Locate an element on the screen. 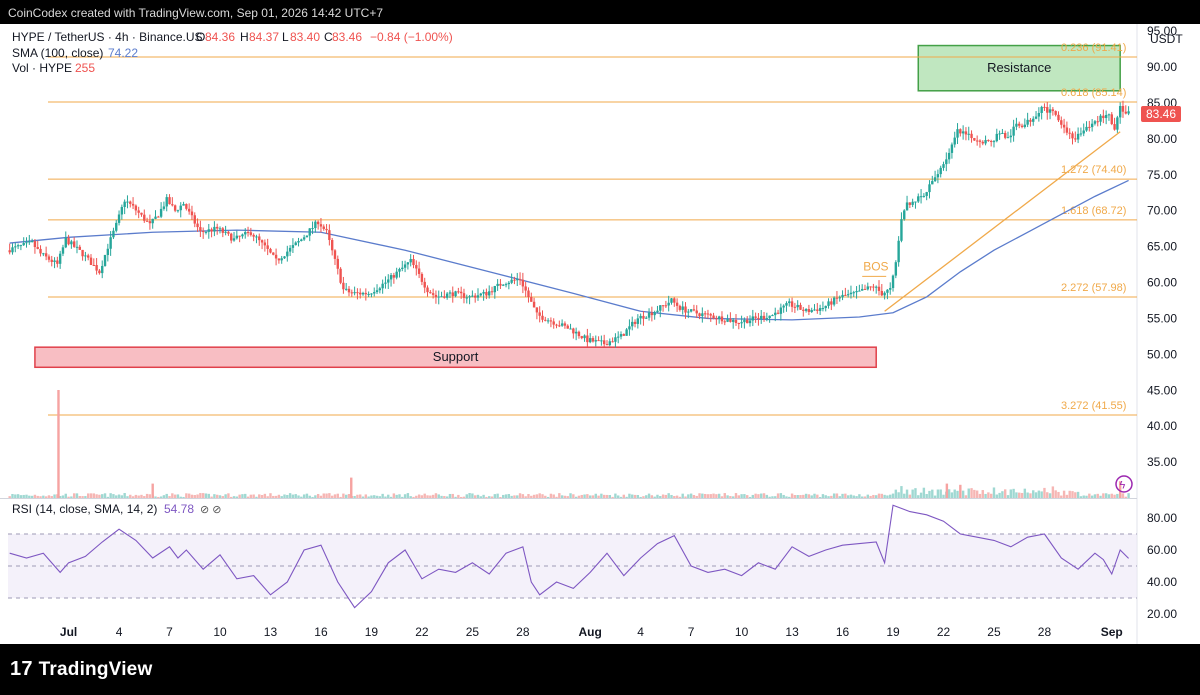  ohlc-close: 83.46 is located at coordinates (347, 37).